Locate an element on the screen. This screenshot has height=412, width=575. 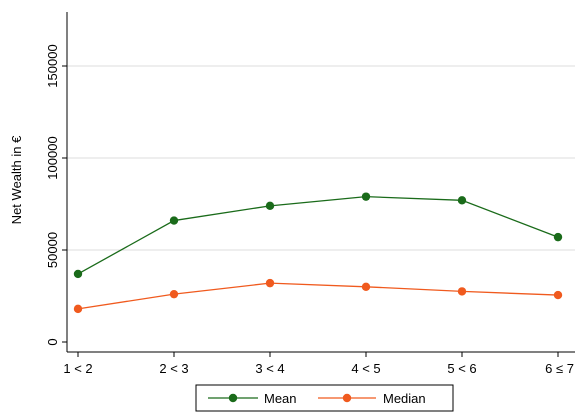
y-axis-title: Net Wealth in € is located at coordinates (16, 179).